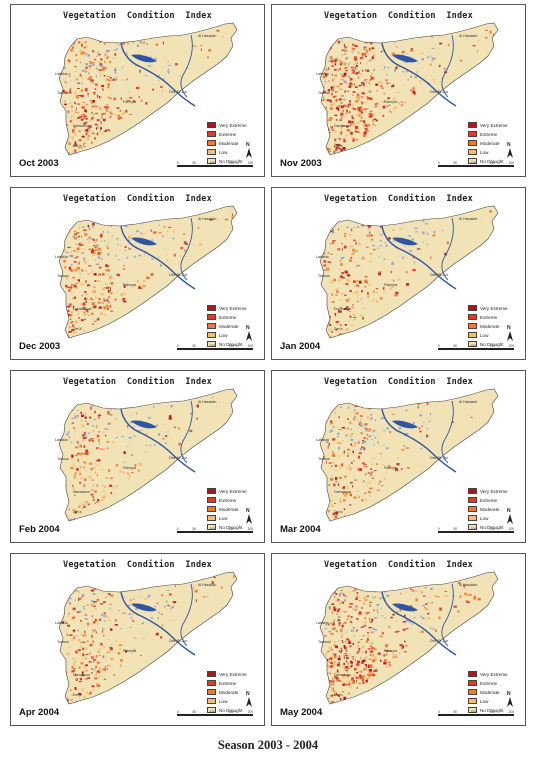 The image size is (536, 759). I want to click on legend-item: Very Extreme, so click(227, 125).